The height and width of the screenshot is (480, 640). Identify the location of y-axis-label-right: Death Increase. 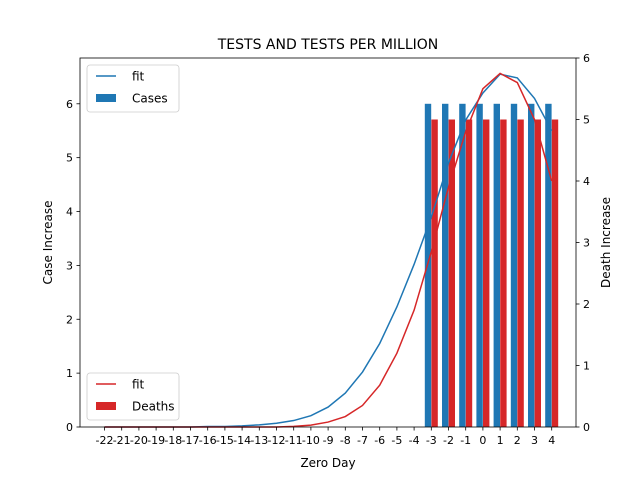
(606, 242).